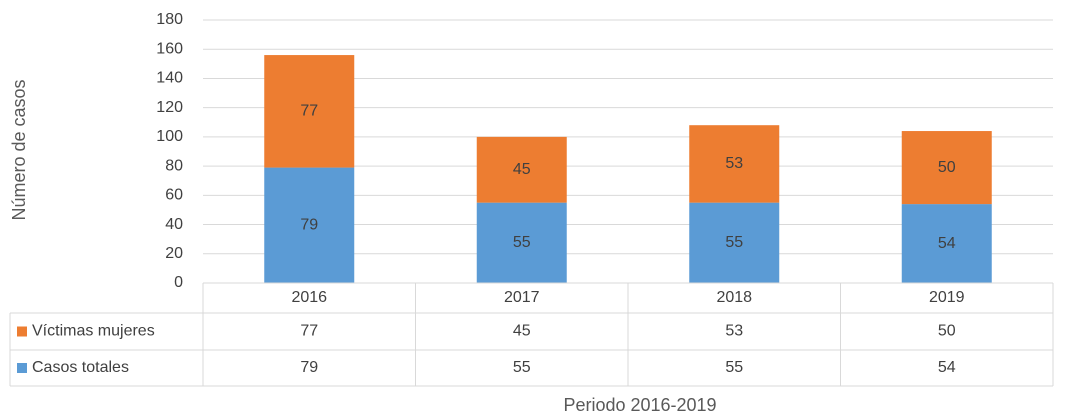 The width and height of the screenshot is (1071, 417). I want to click on y-tick-label: 100, so click(169, 136).